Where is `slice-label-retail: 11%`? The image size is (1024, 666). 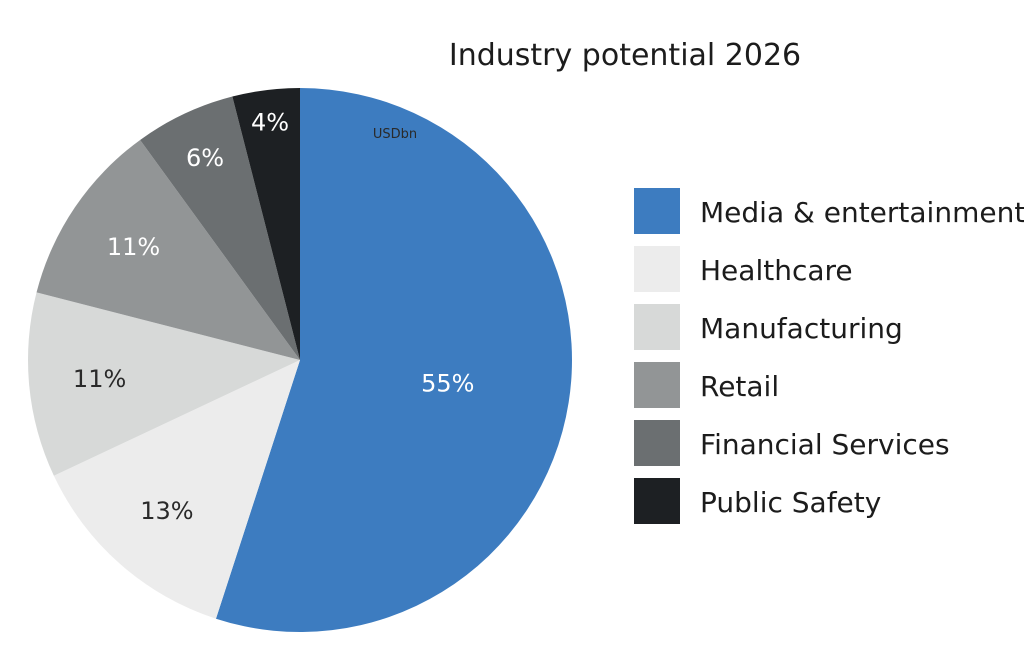
slice-label-retail: 11% is located at coordinates (133, 247).